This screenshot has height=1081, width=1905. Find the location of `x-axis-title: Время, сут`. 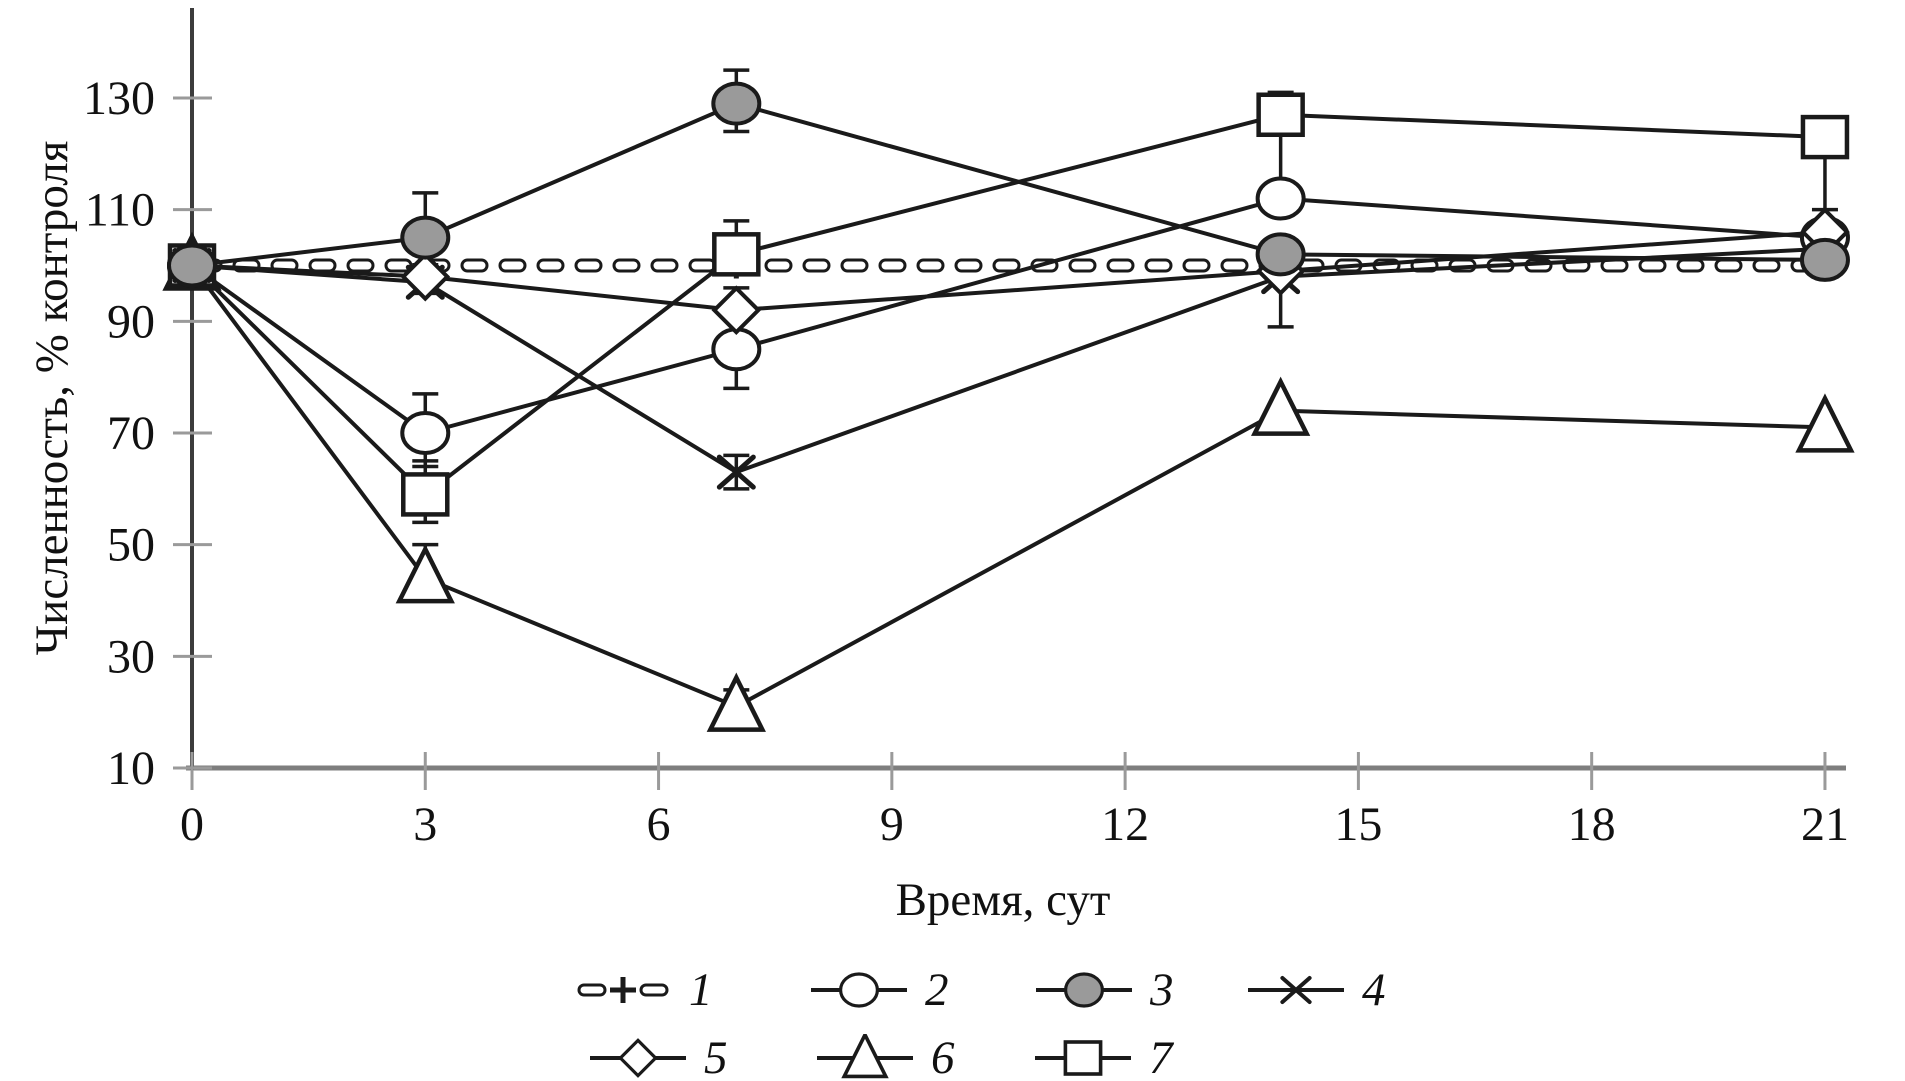

x-axis-title: Время, сут is located at coordinates (1003, 900).